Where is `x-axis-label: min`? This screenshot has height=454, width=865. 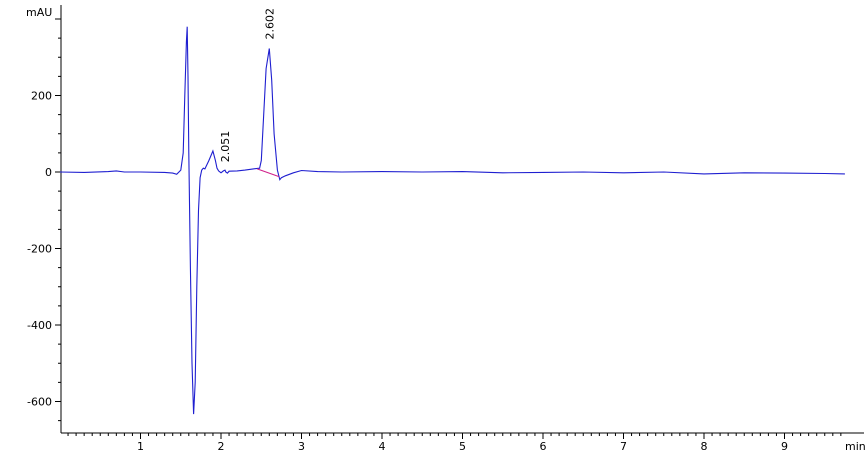
x-axis-label: min is located at coordinates (855, 446).